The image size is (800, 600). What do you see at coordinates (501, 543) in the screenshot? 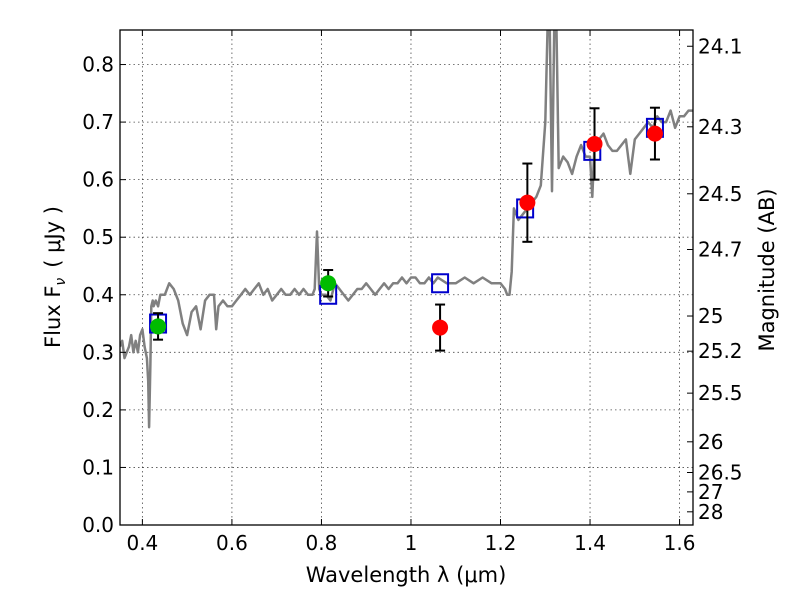
I see `x-tick-label: 1.2` at bounding box center [501, 543].